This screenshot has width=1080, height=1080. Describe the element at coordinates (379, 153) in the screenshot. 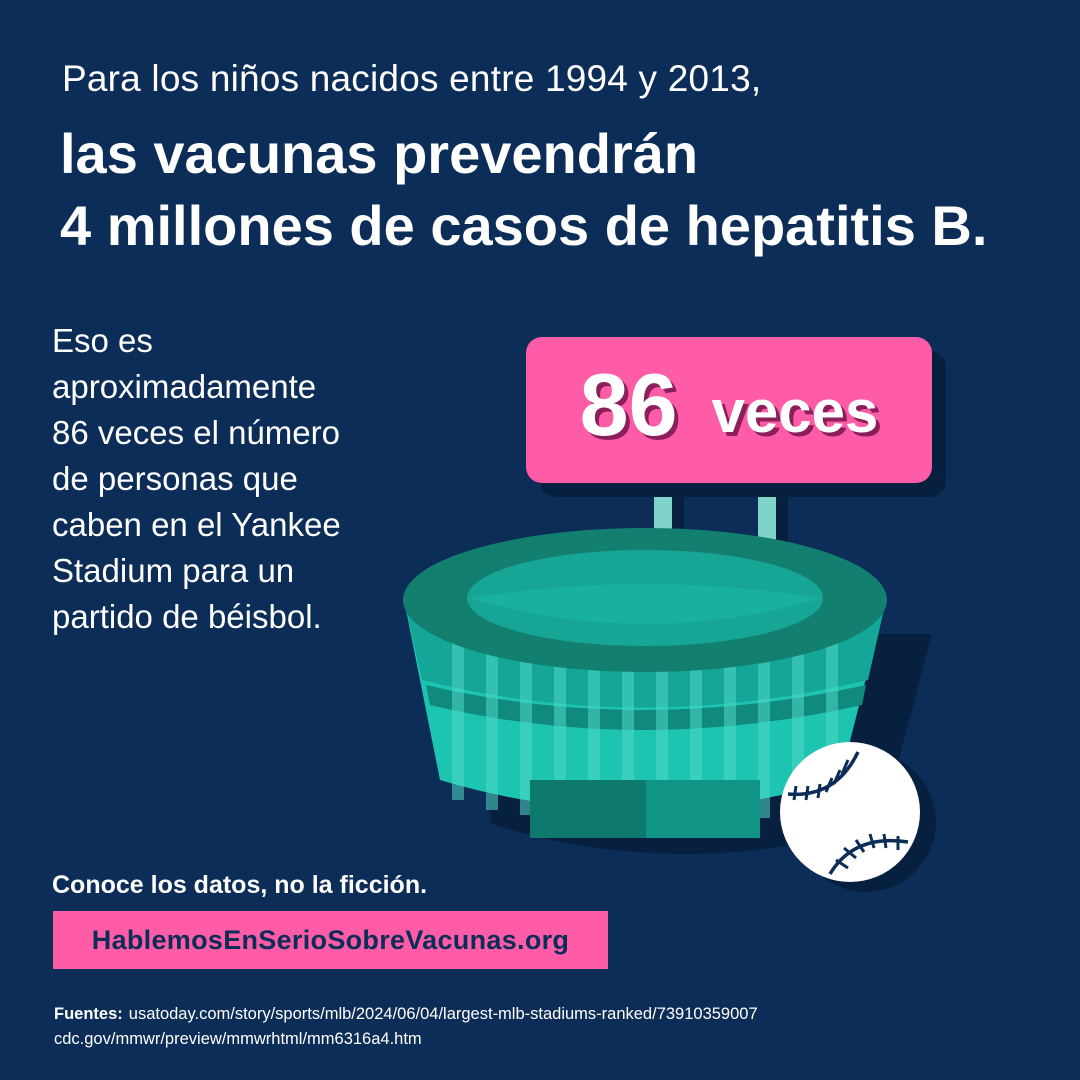

I see `headline-line-1: las vacunas prevendrán` at that location.